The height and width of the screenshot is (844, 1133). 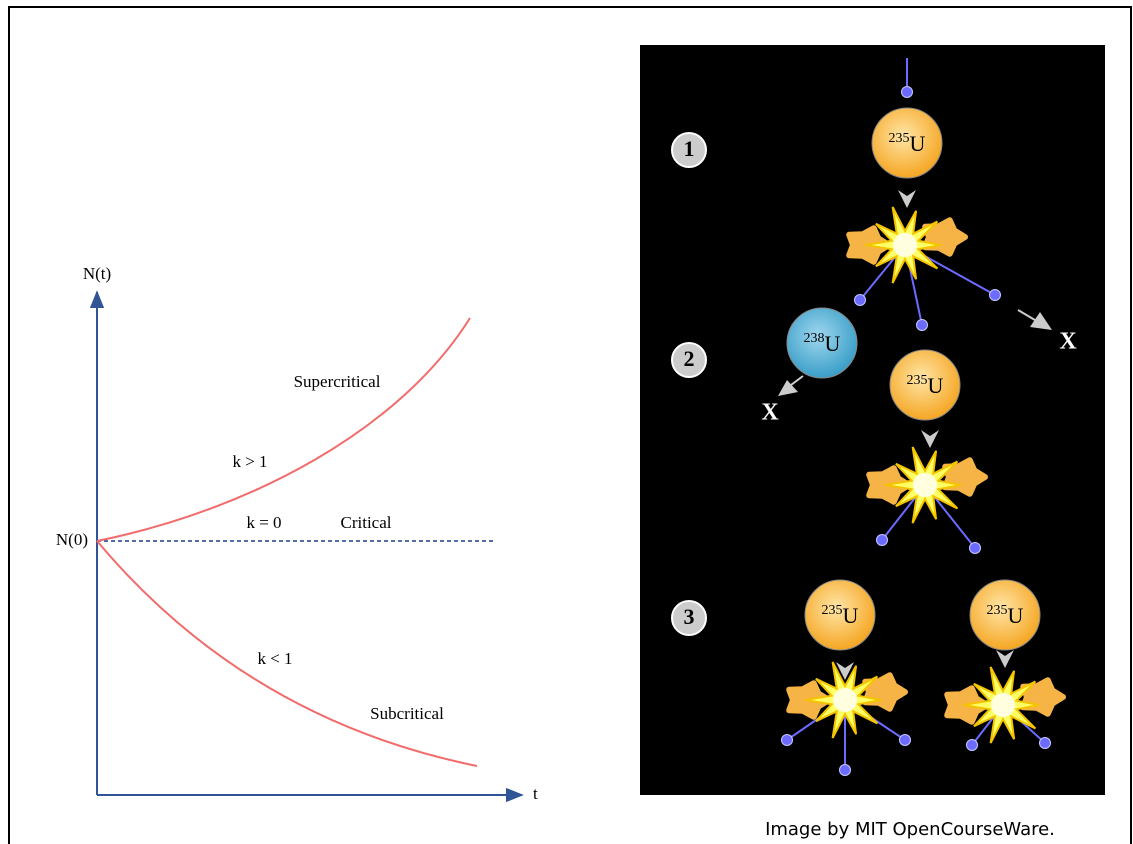 What do you see at coordinates (72, 539) in the screenshot?
I see `origin-label: N(0)` at bounding box center [72, 539].